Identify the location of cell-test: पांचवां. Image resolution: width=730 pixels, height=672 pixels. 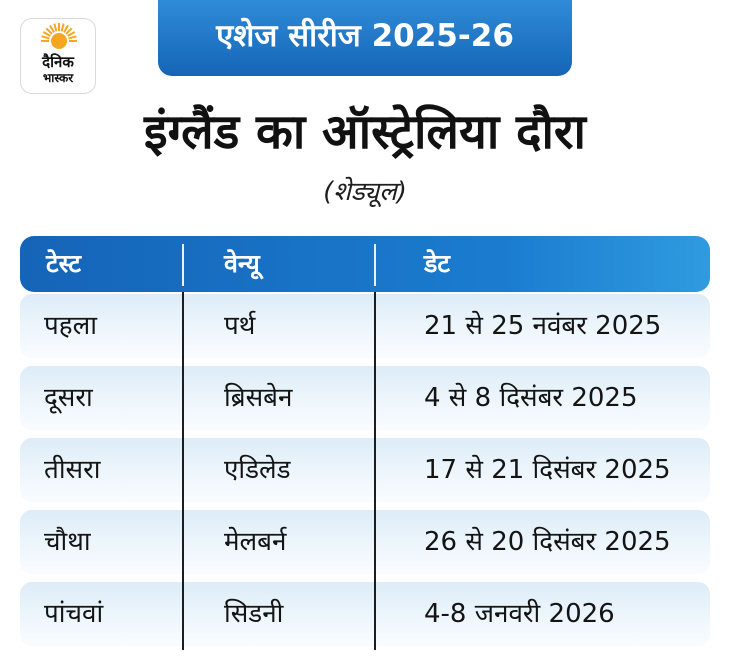
(74, 614).